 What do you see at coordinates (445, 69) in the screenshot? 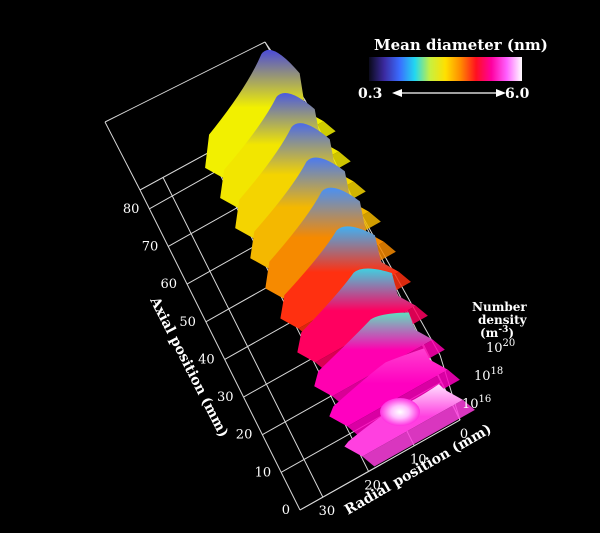
I see `colorbar-gradient` at bounding box center [445, 69].